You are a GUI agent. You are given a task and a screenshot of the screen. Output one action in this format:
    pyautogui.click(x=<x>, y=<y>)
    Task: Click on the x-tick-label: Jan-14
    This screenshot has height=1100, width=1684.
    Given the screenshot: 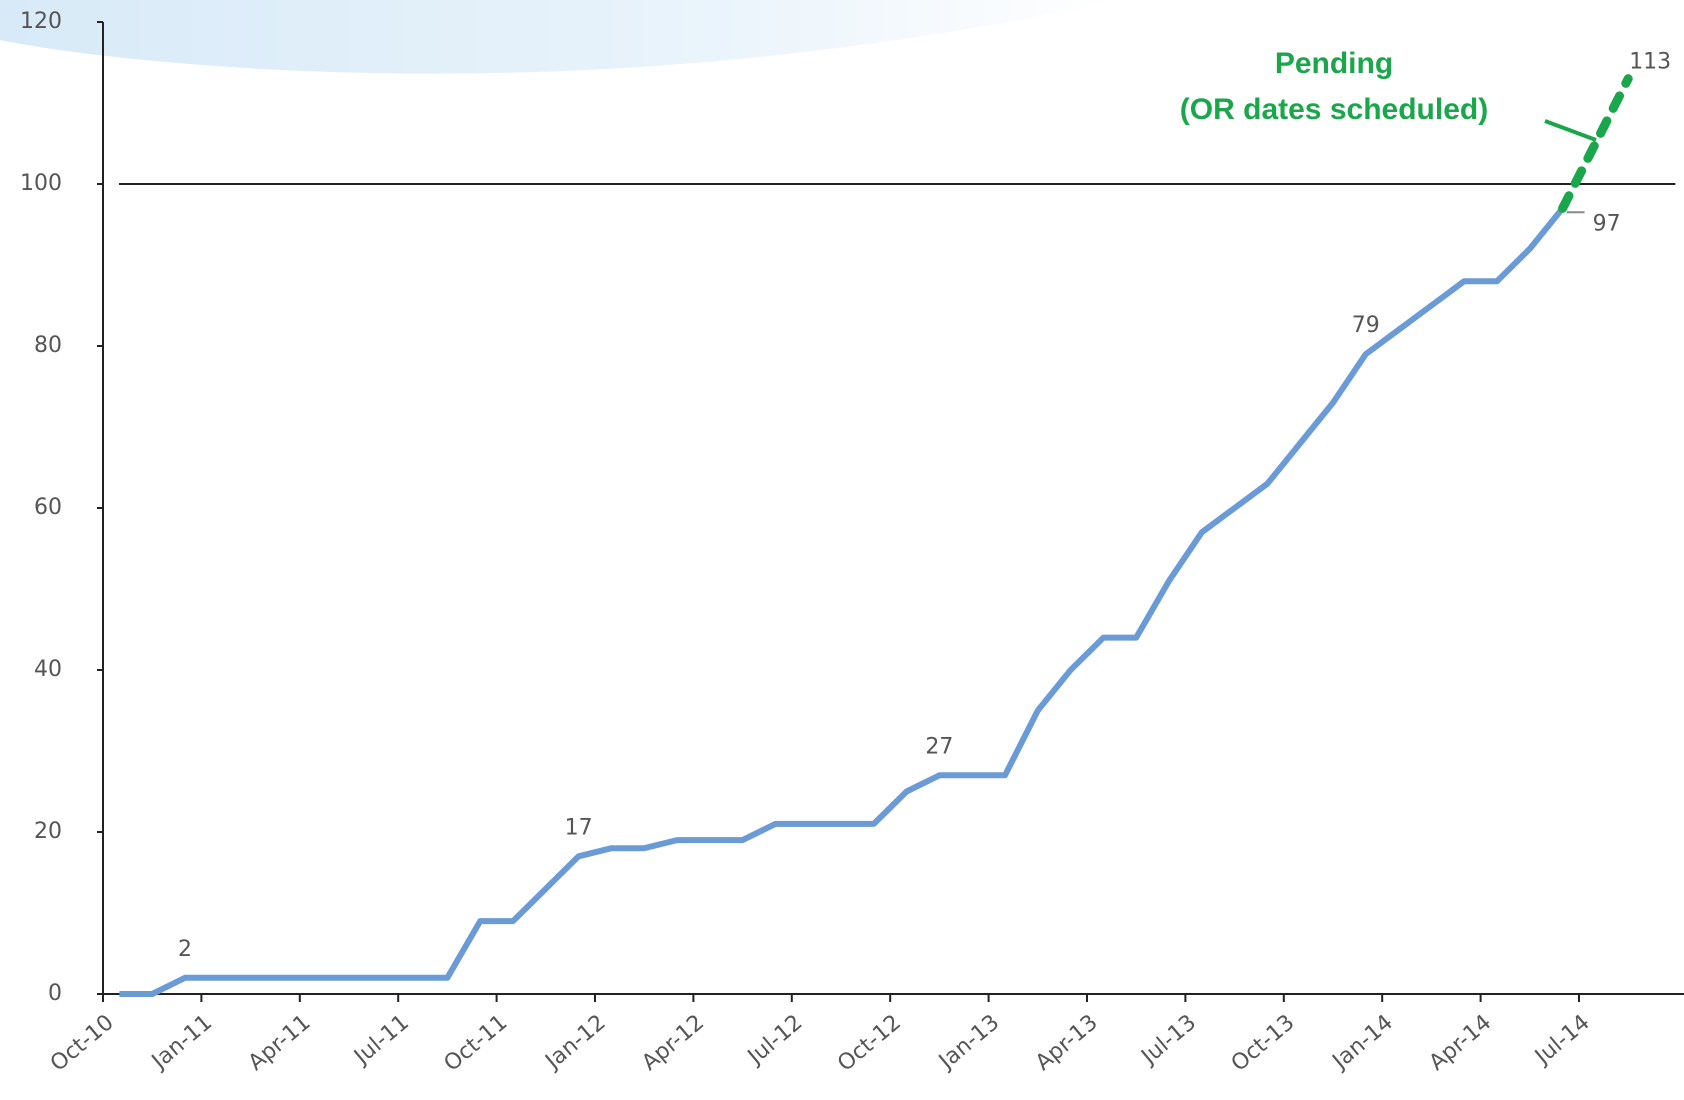 What is the action you would take?
    pyautogui.click(x=1362, y=1042)
    